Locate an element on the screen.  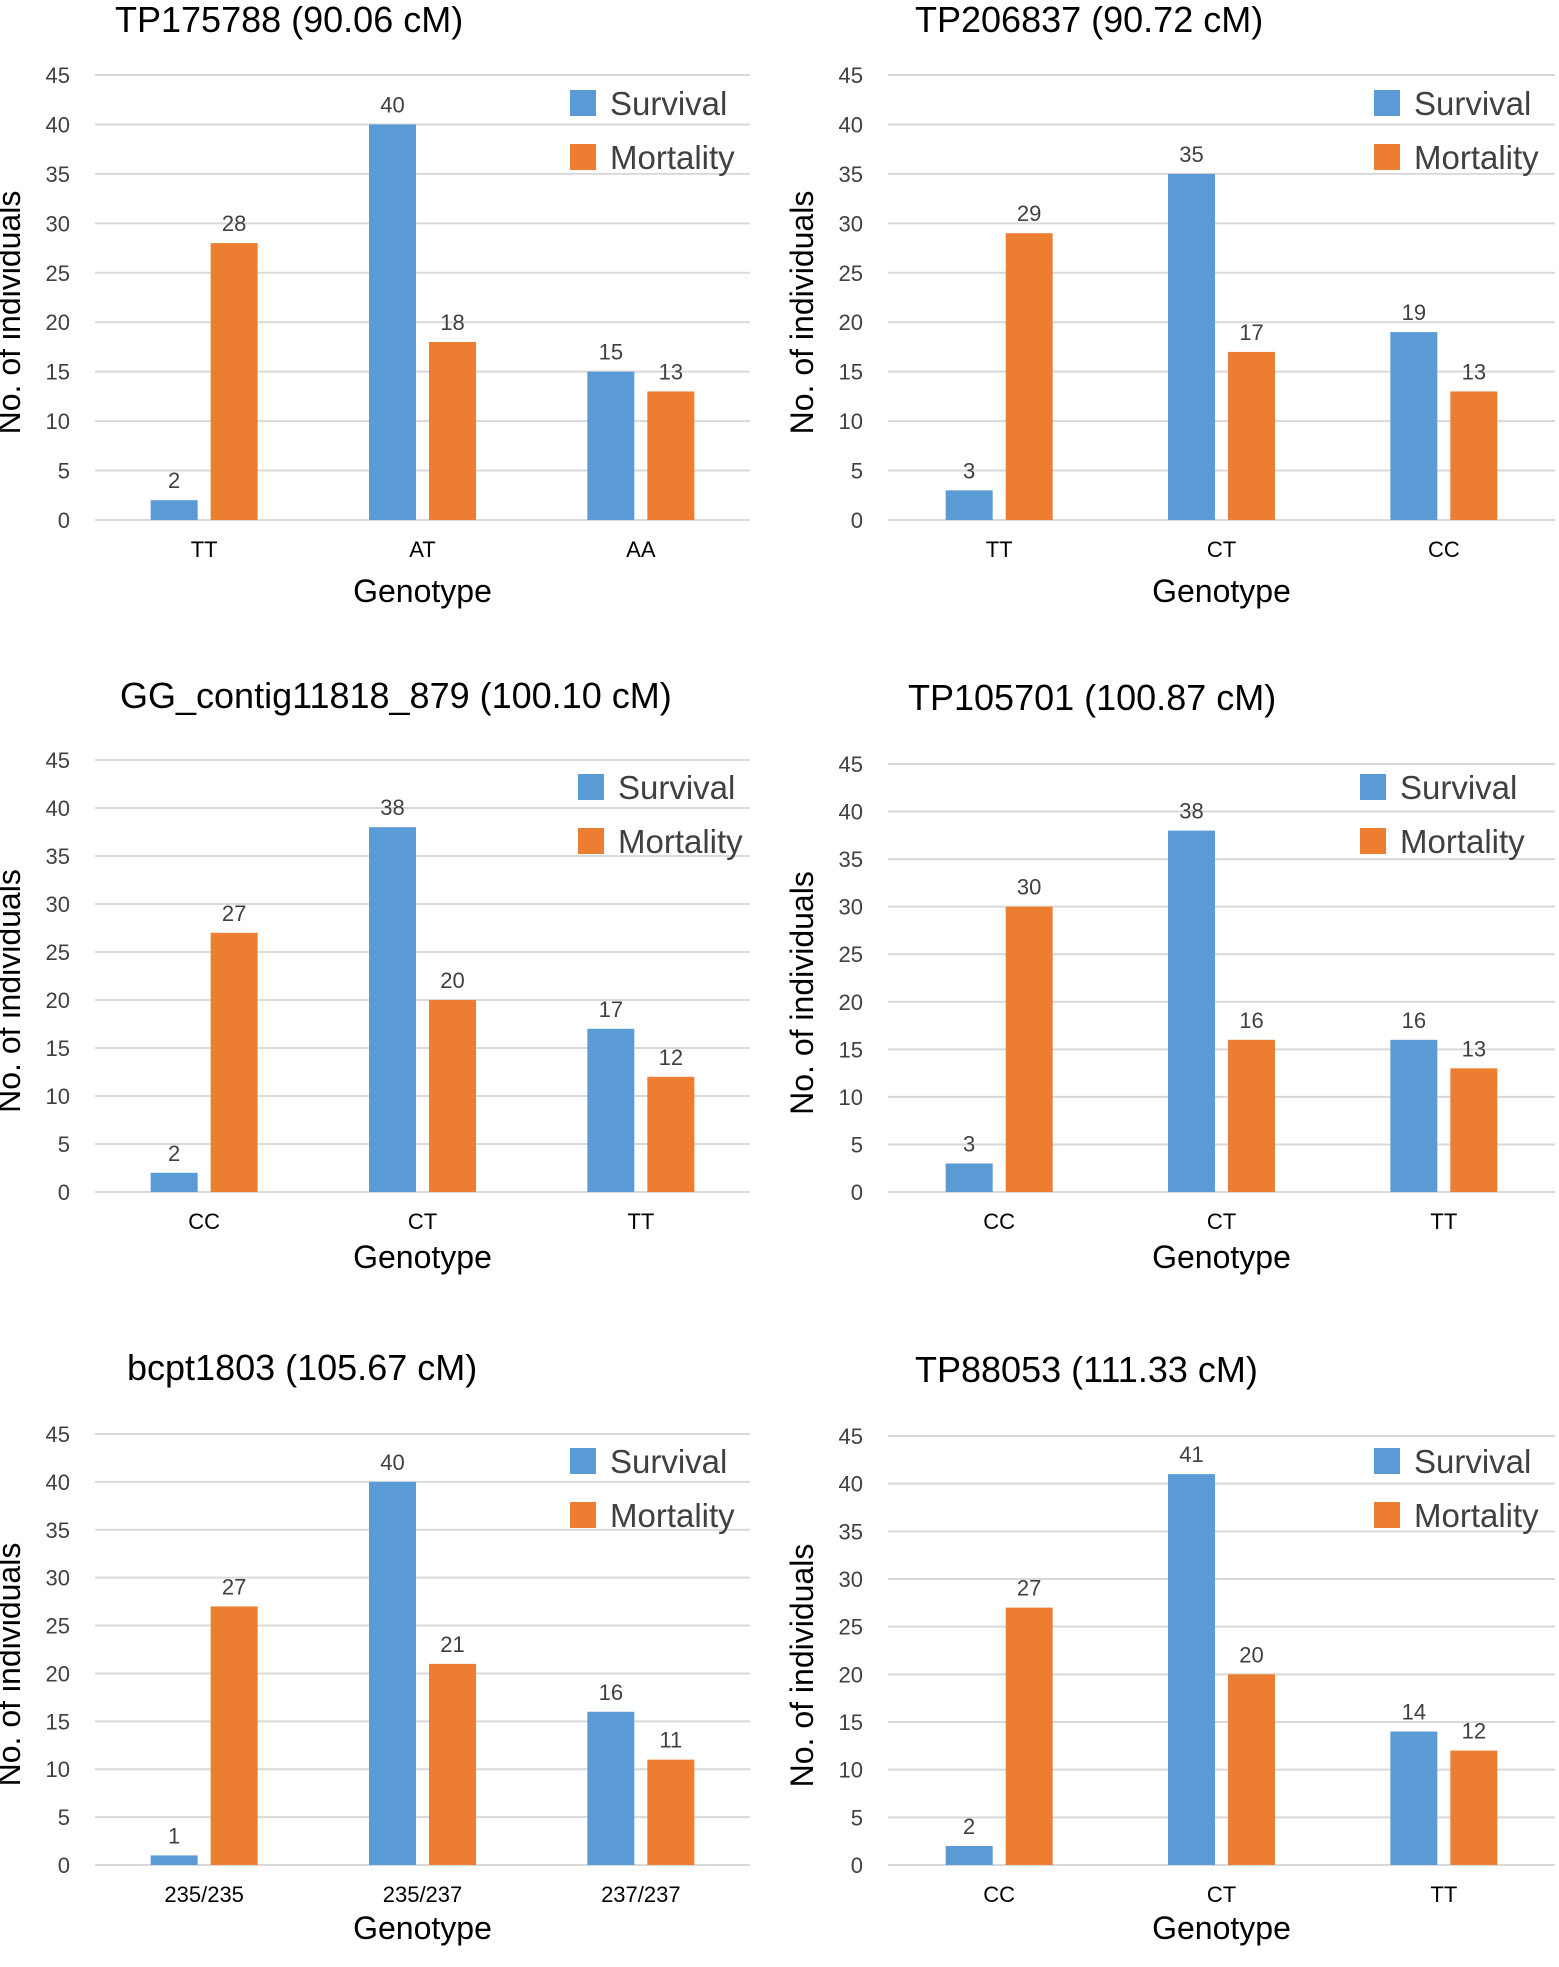
bar-mortality-AT is located at coordinates (452, 431).